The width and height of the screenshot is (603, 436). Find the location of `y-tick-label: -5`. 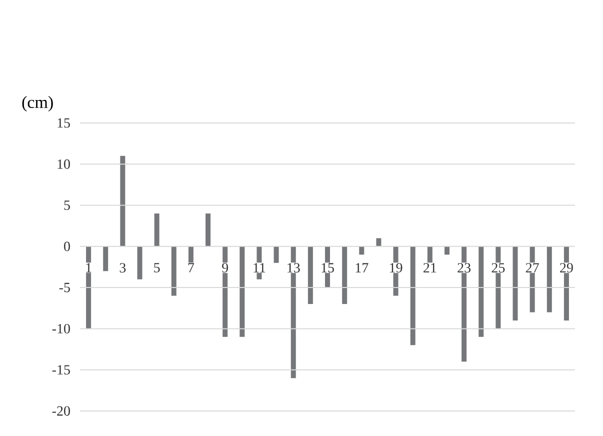

y-tick-label: -5 is located at coordinates (64, 287).